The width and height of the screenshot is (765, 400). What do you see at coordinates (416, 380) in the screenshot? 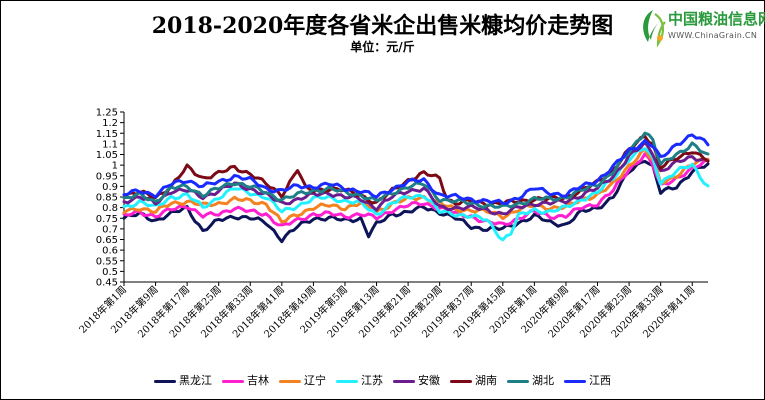
I see `legend-item: 安徽` at bounding box center [416, 380].